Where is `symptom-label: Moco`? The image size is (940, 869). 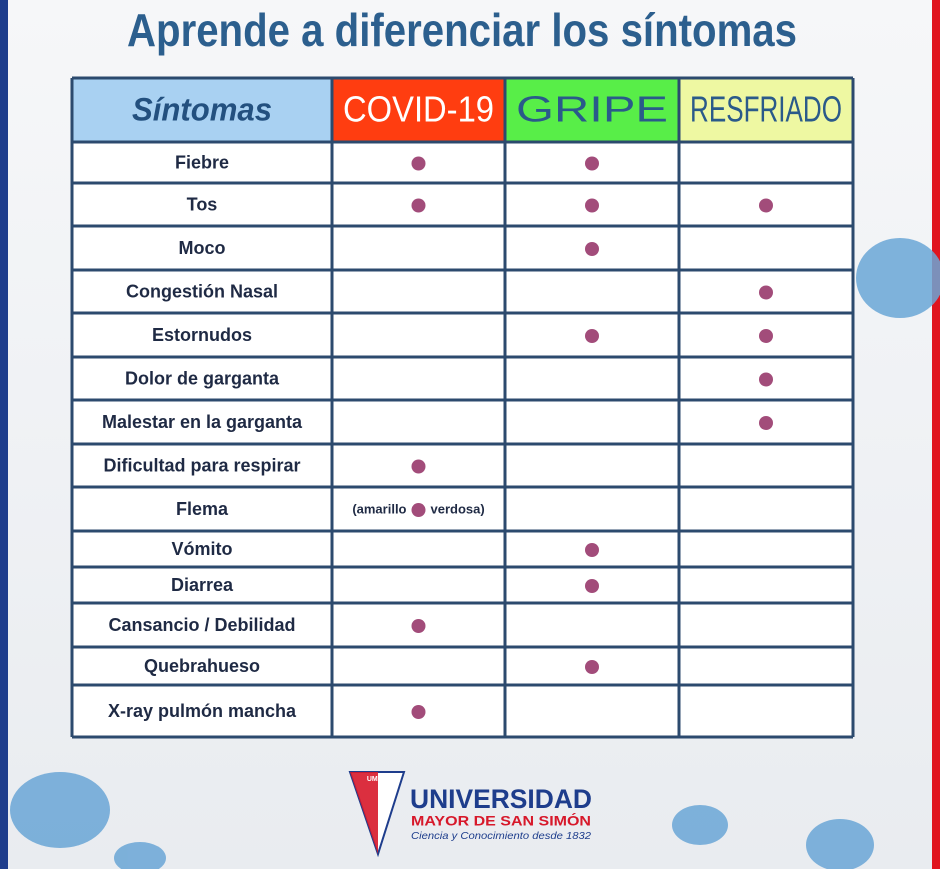
symptom-label: Moco is located at coordinates (202, 248).